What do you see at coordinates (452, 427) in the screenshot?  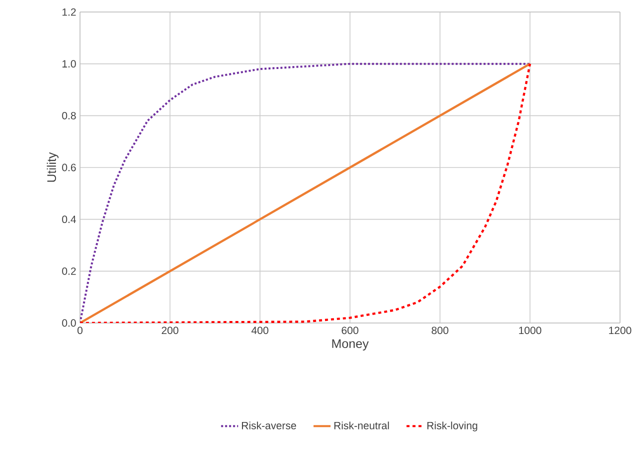 I see `legend-label: Risk-loving` at bounding box center [452, 427].